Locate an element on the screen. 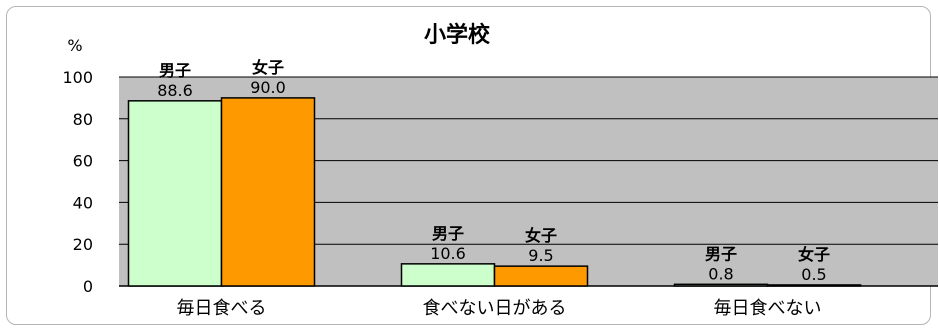  data-label: 90.0 is located at coordinates (268, 87).